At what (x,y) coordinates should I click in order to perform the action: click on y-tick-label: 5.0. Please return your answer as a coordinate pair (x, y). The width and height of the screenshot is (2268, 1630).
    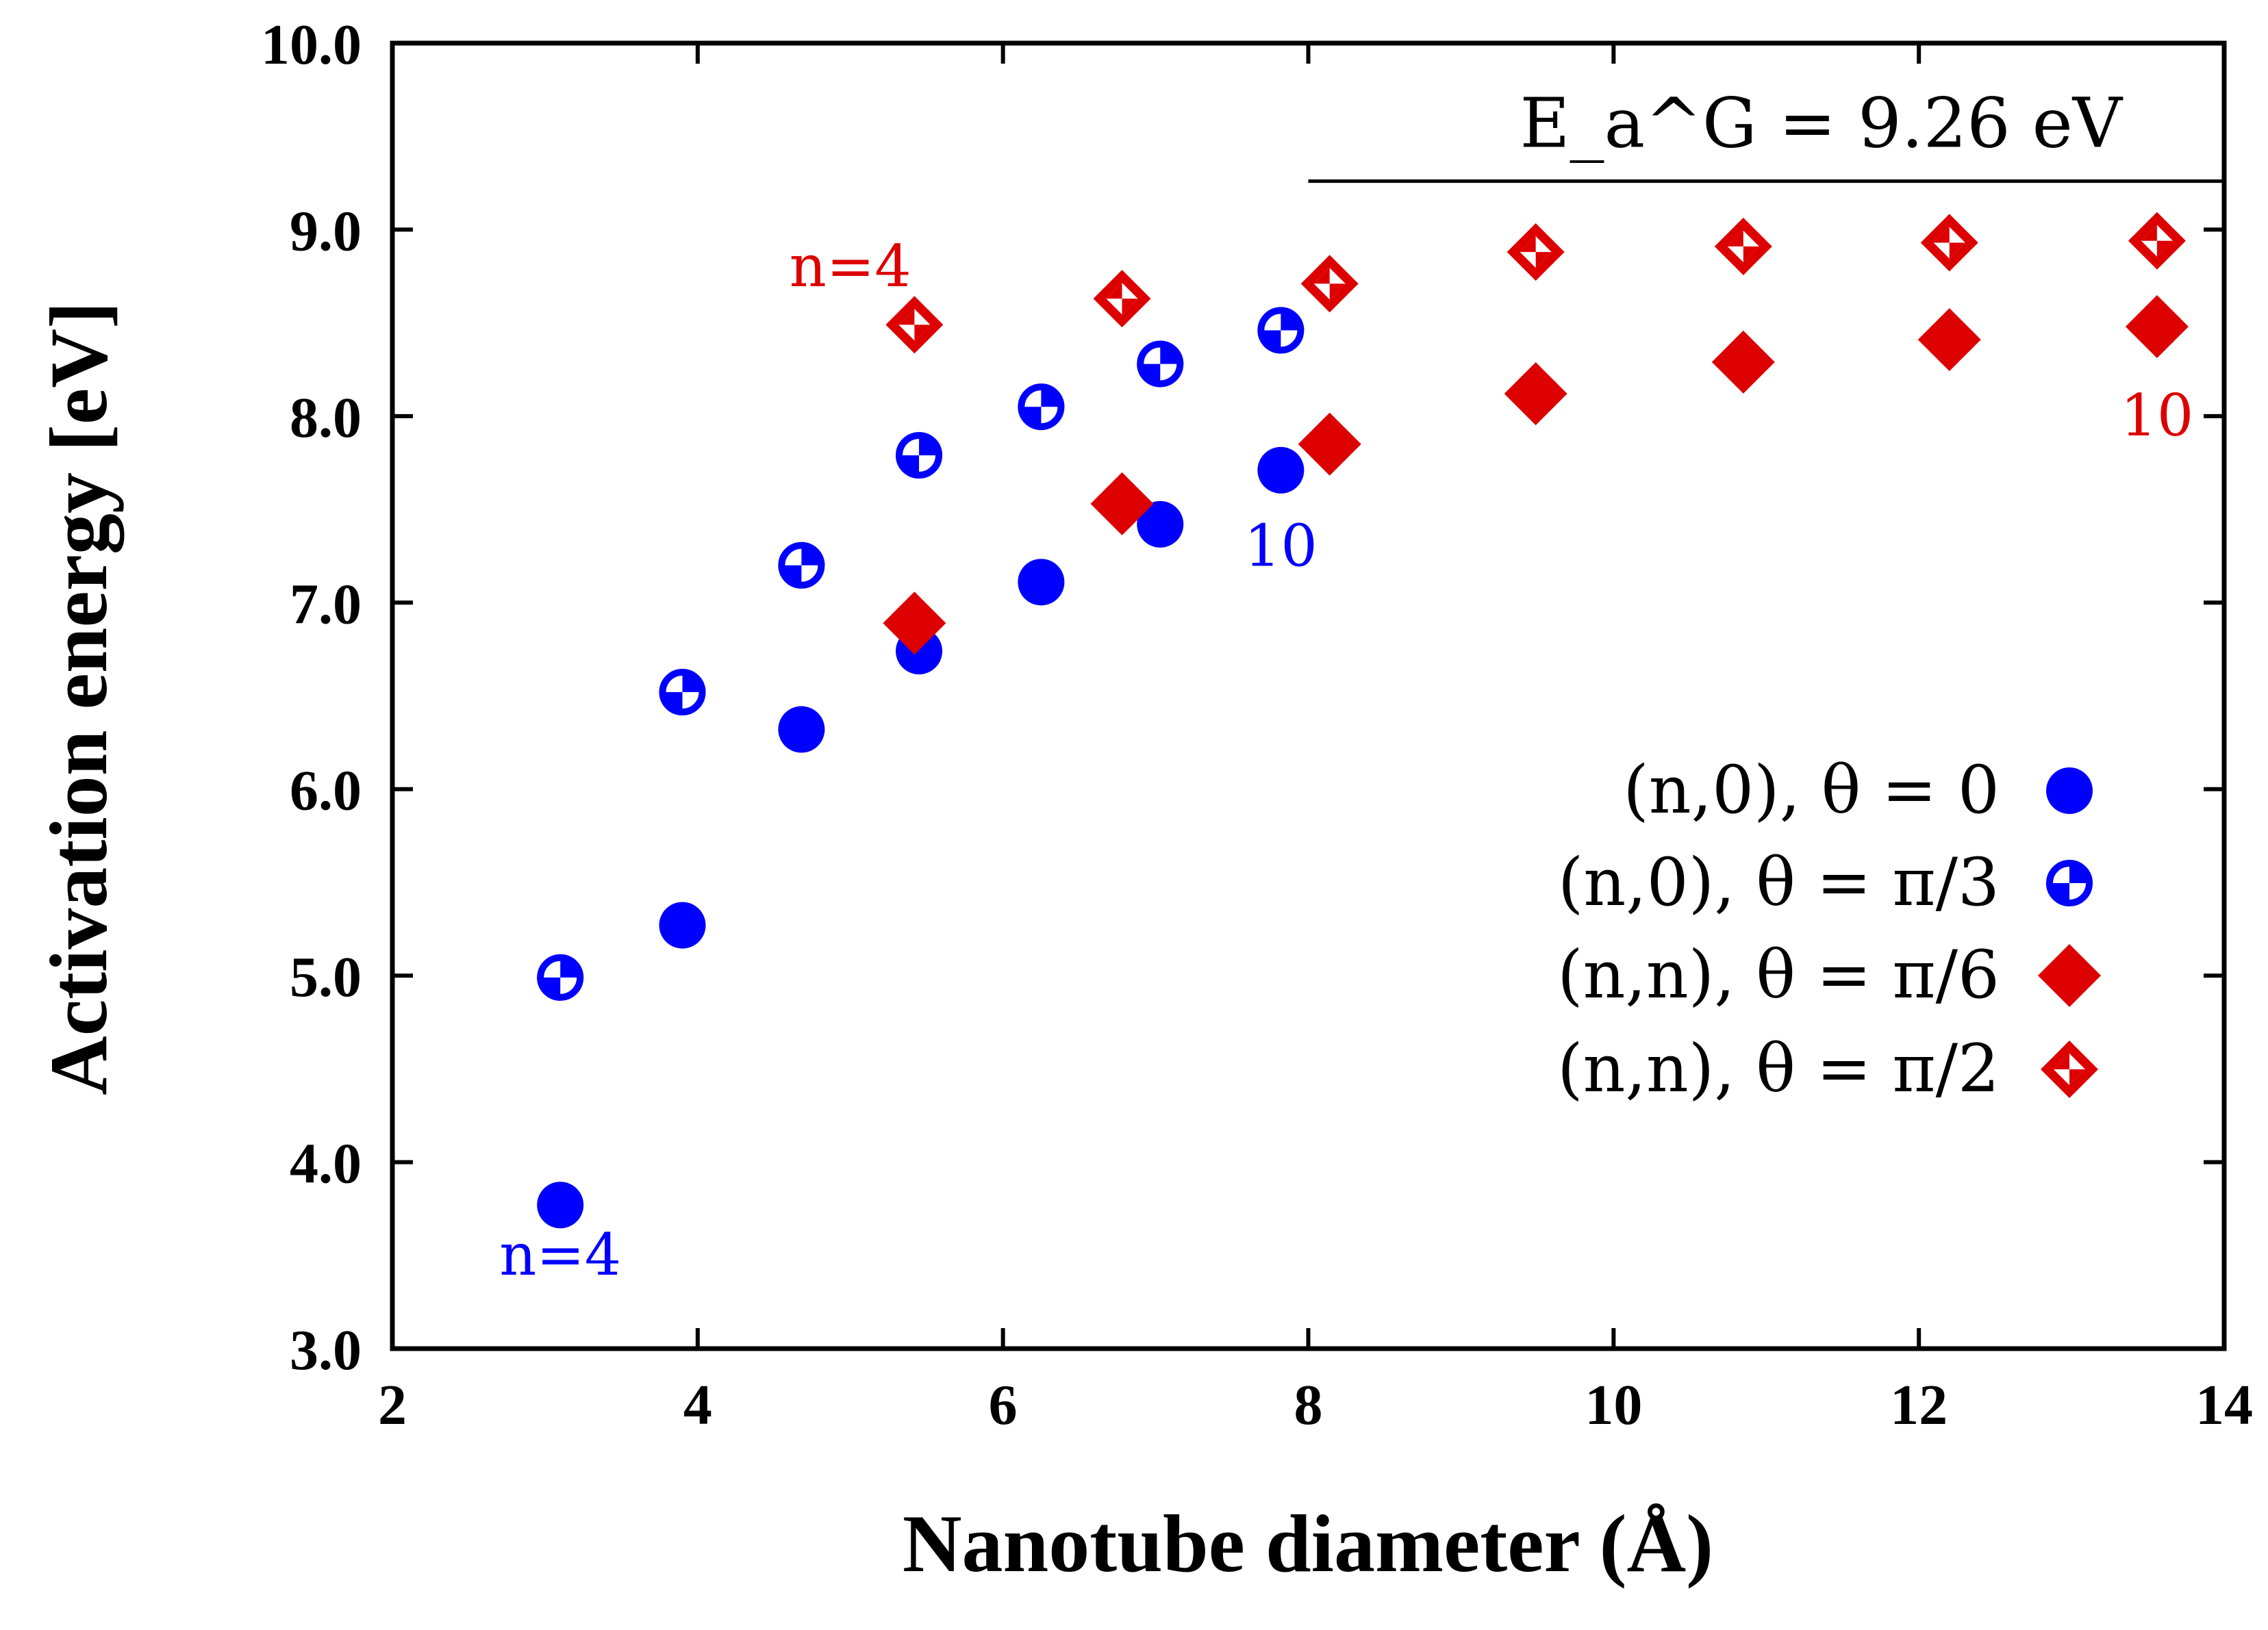
    Looking at the image, I should click on (326, 977).